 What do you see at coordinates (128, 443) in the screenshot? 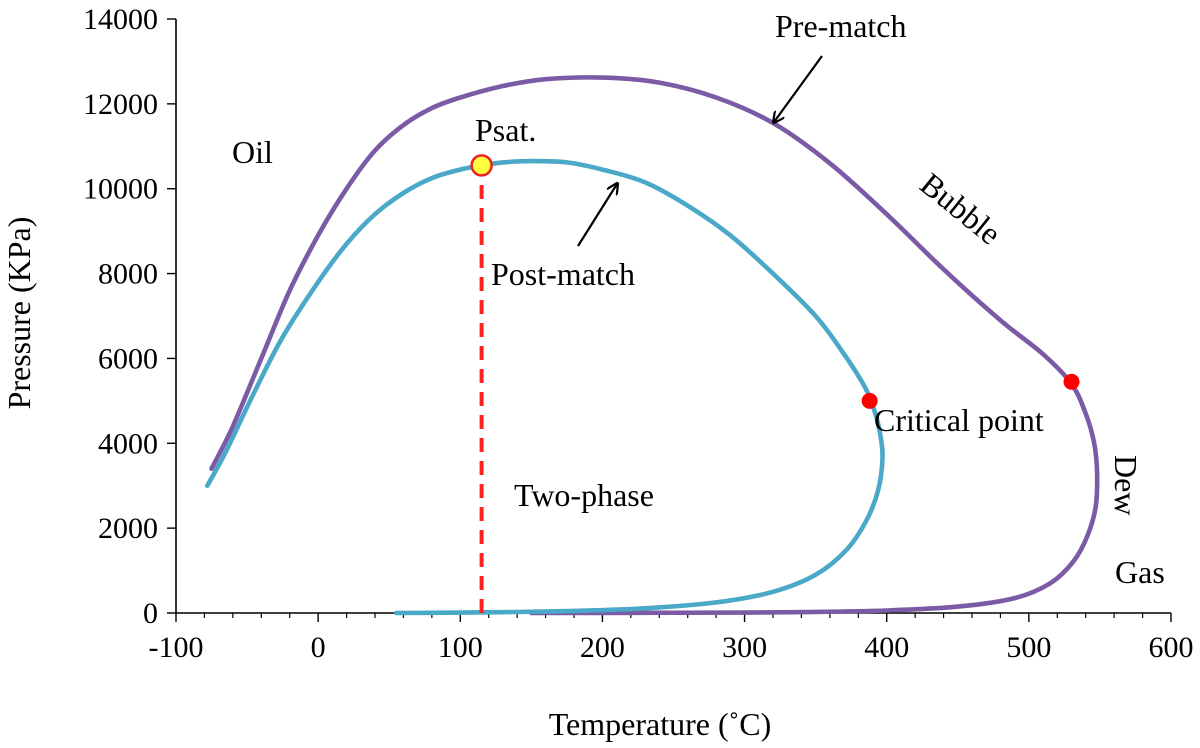
I see `y-tick-label: 4000` at bounding box center [128, 443].